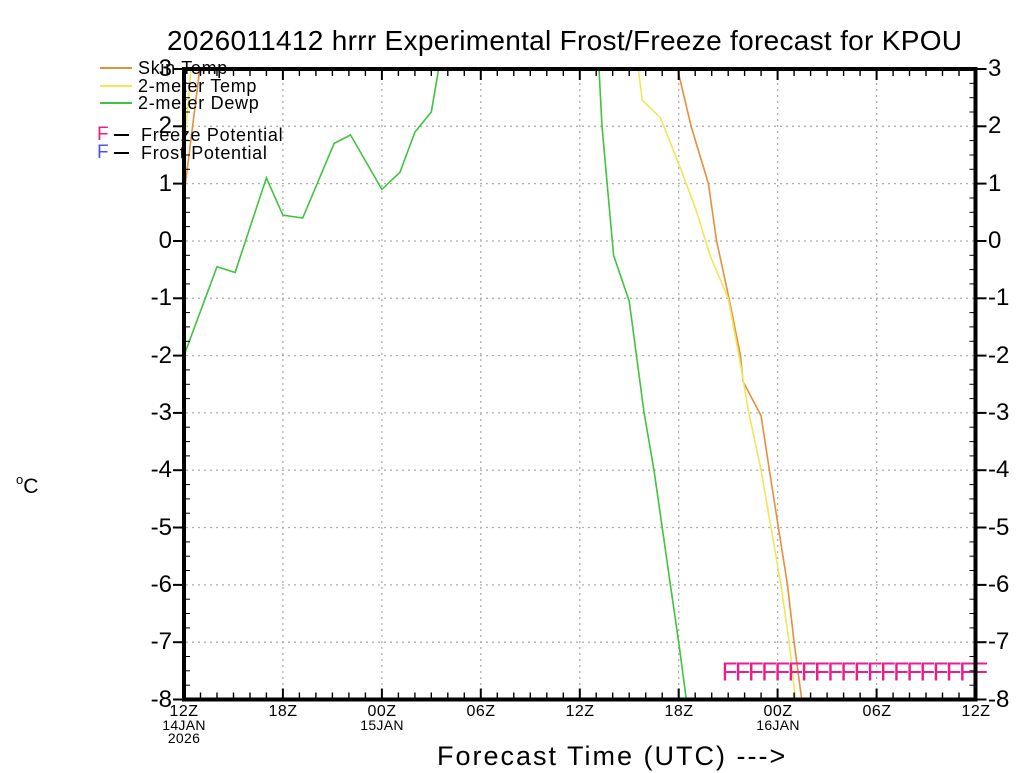  I want to click on y-tick-label-right: -7, so click(999, 641).